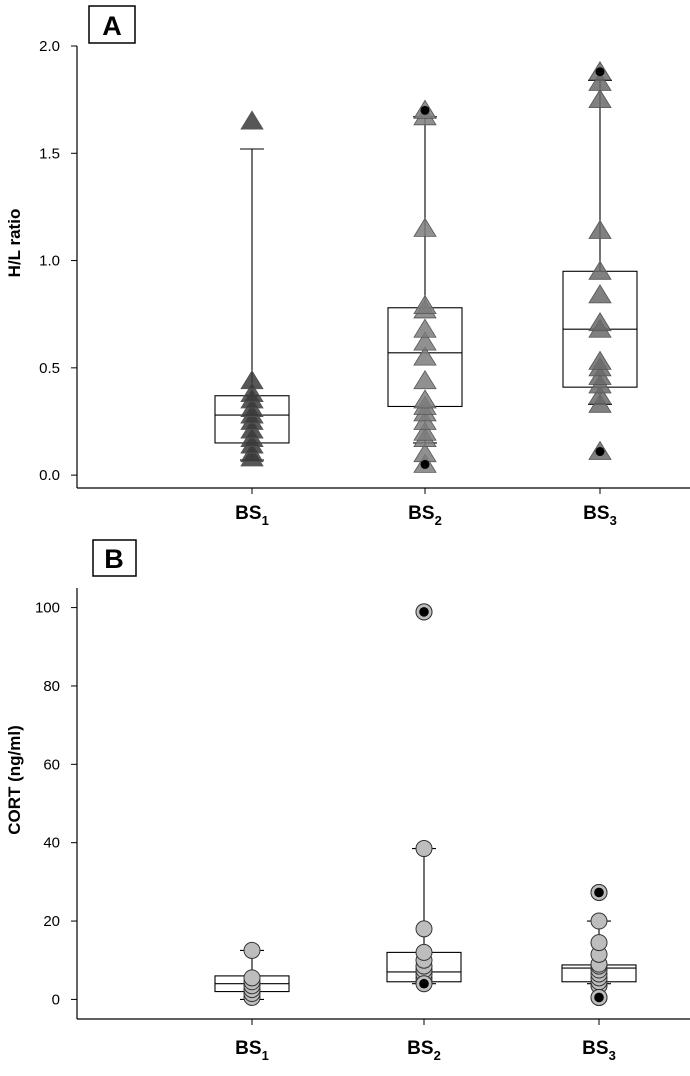 Image resolution: width=690 pixels, height=1076 pixels. I want to click on panel-a-x-label-bs1: BS1, so click(252, 515).